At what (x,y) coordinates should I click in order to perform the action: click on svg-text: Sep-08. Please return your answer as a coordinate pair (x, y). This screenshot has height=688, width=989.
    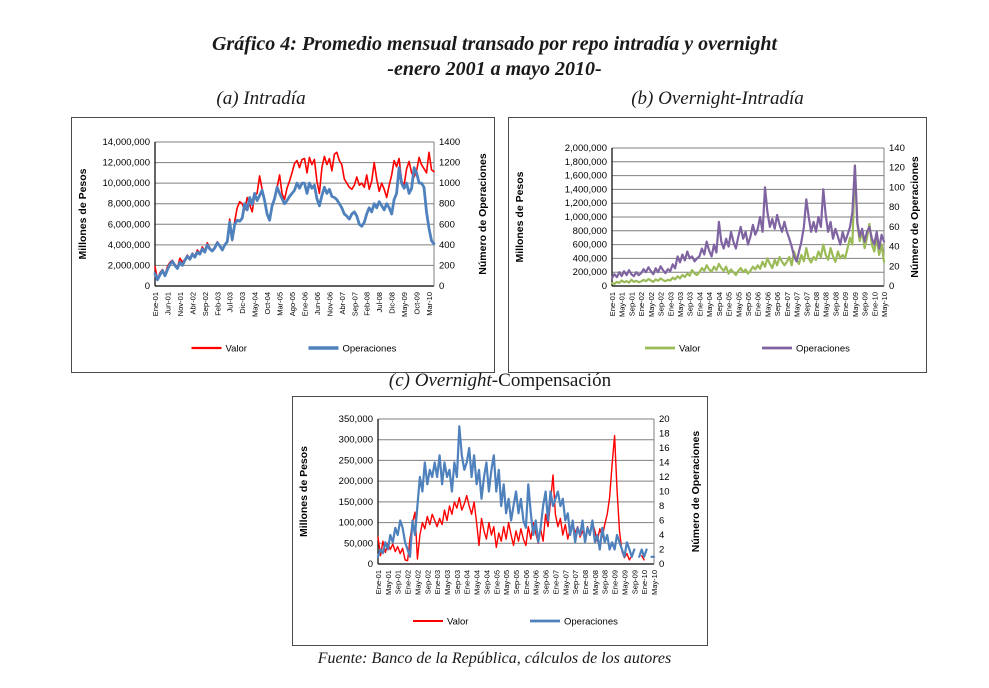
    Looking at the image, I should click on (835, 304).